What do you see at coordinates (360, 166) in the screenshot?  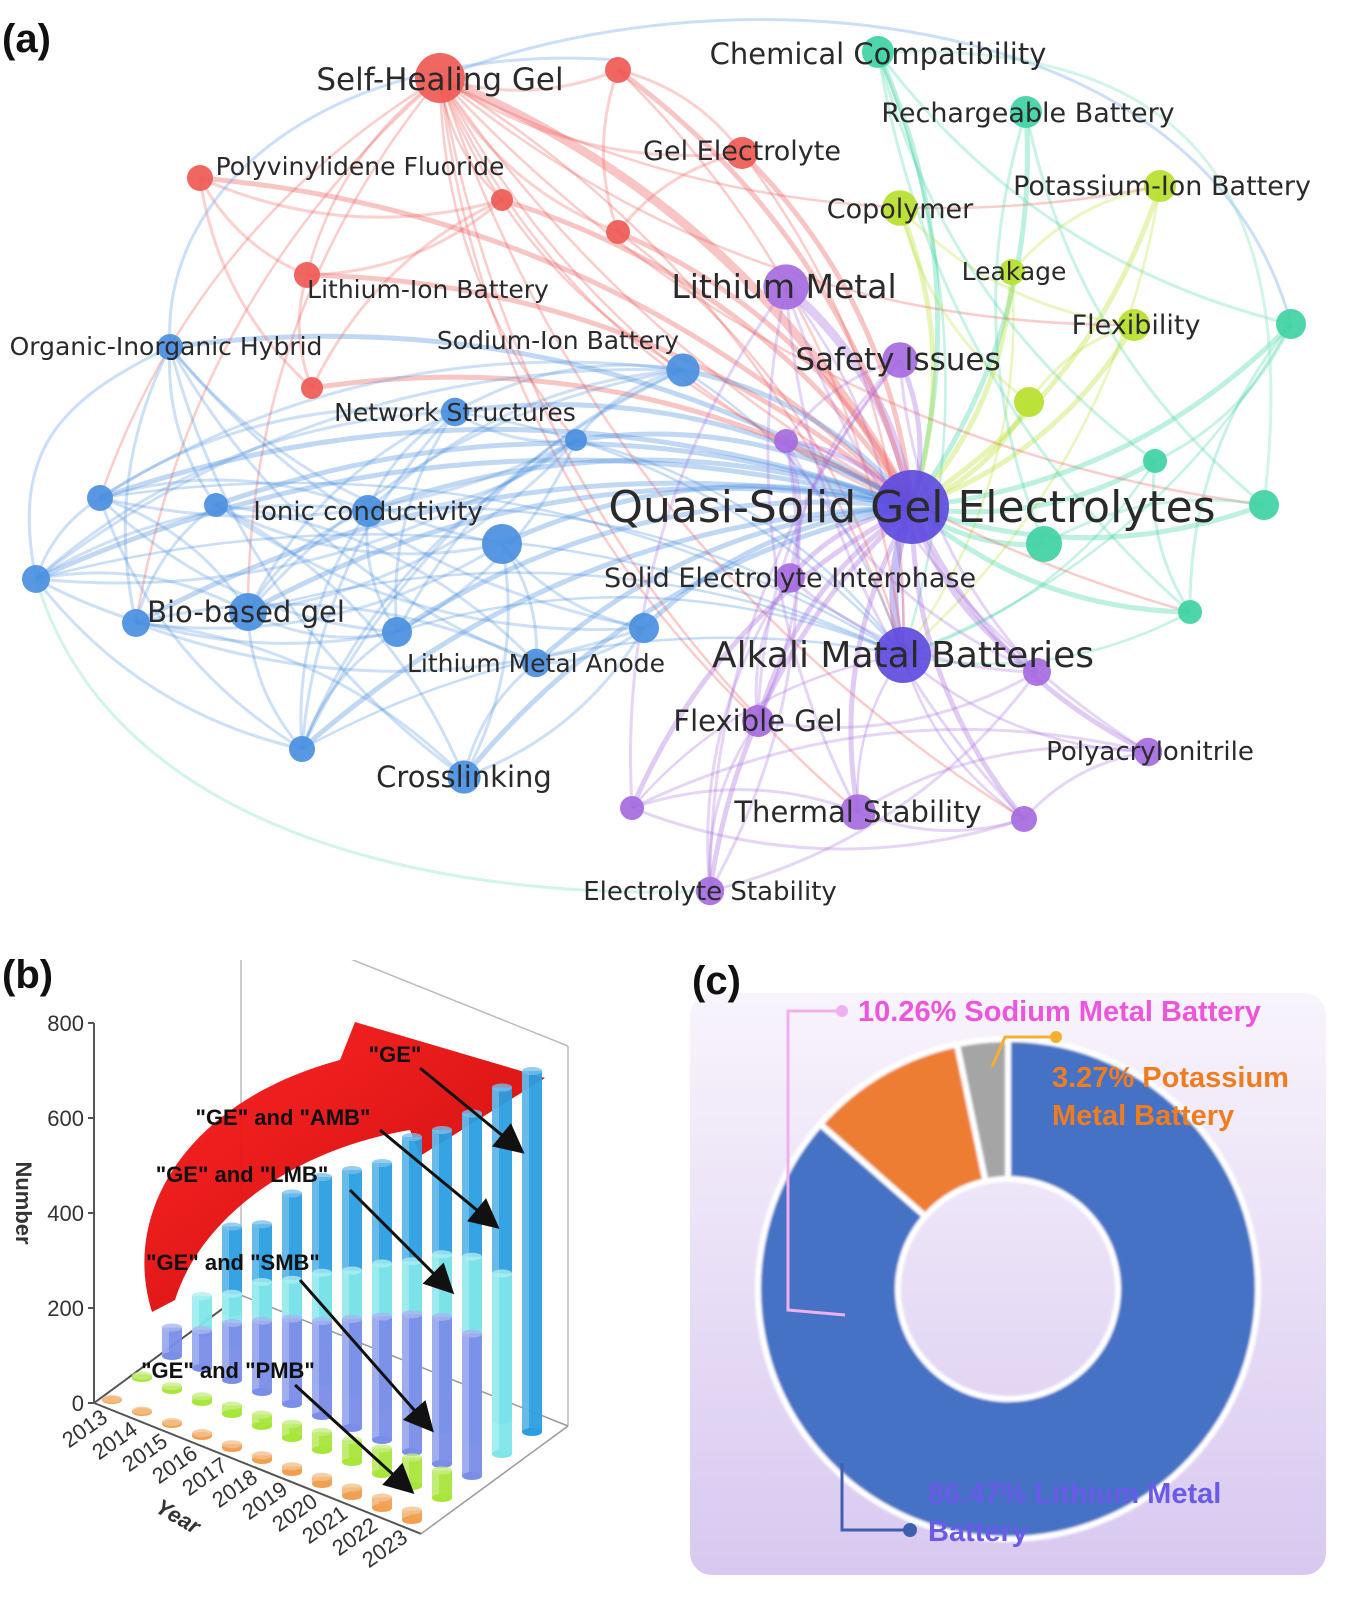 I see `node-label-pvdf: Polyvinylidene Fluoride` at bounding box center [360, 166].